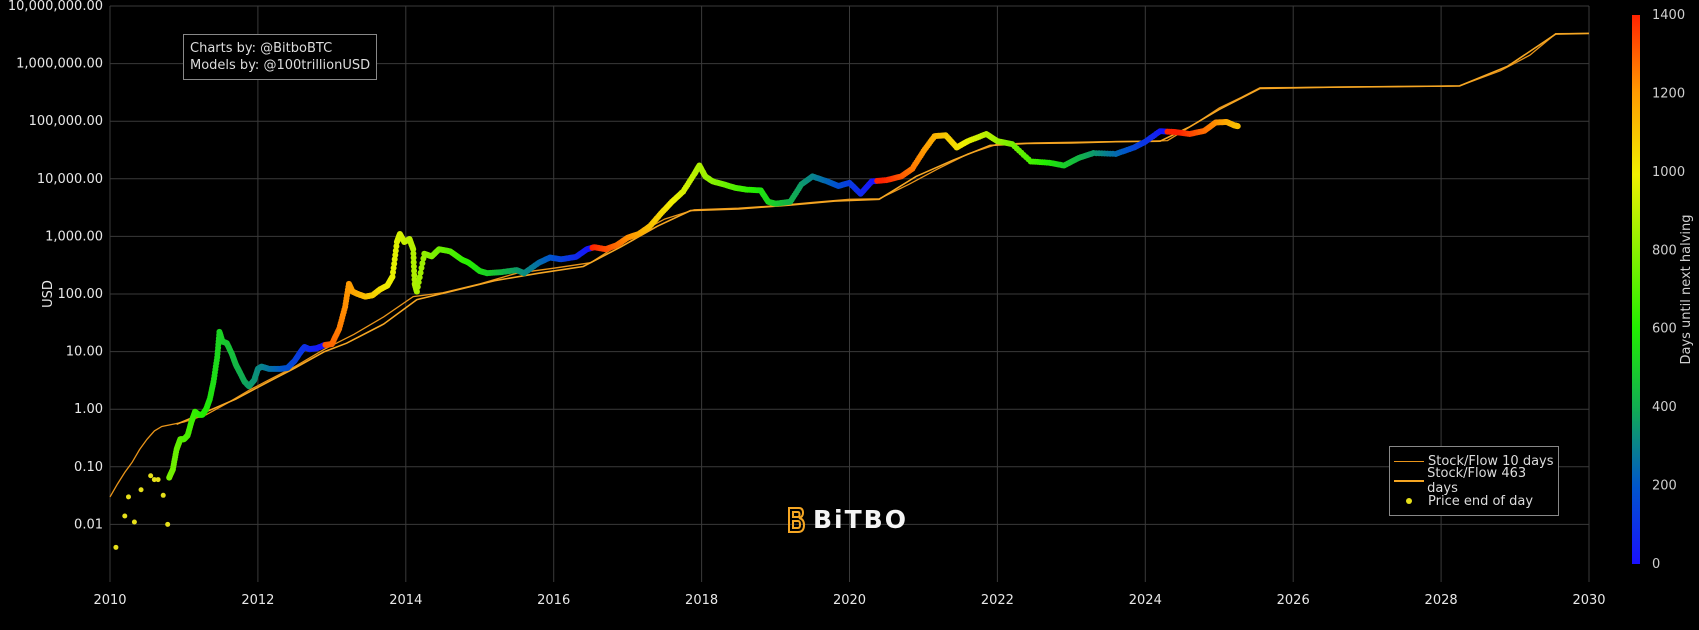  What do you see at coordinates (280, 65) in the screenshot?
I see `credits-line-2: Models by: @100trillionUSD` at bounding box center [280, 65].